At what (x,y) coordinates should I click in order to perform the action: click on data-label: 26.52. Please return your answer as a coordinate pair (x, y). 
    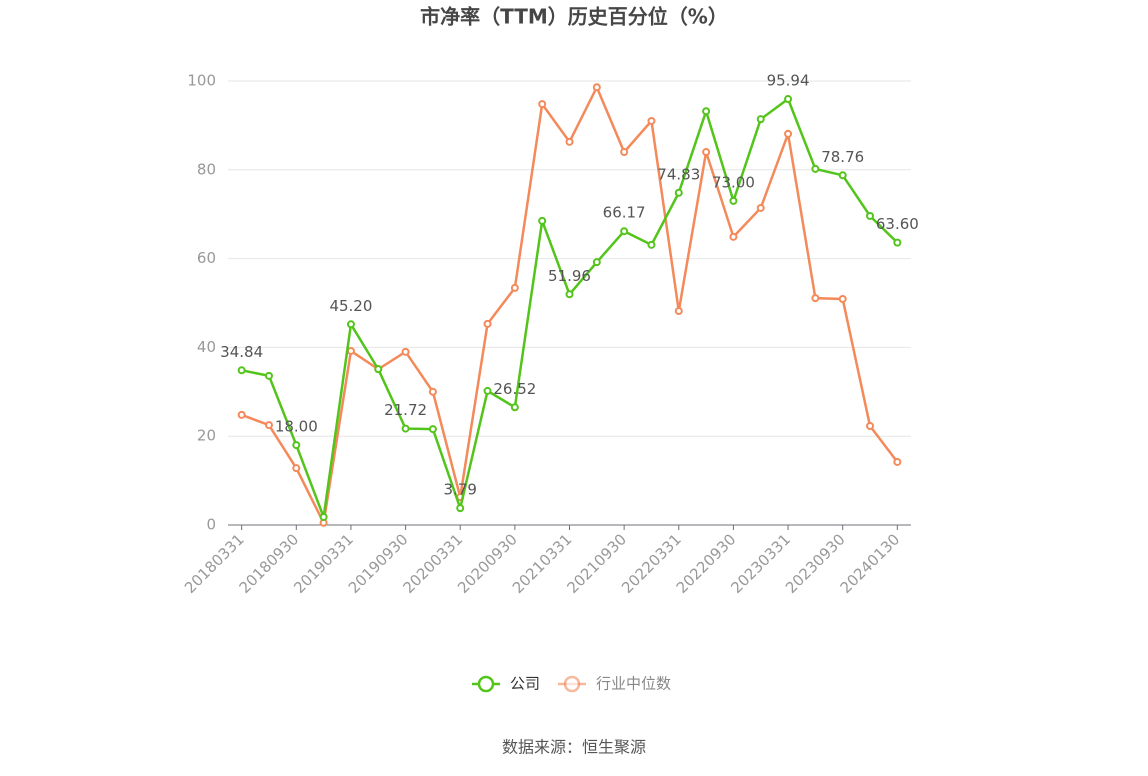
    Looking at the image, I should click on (514, 389).